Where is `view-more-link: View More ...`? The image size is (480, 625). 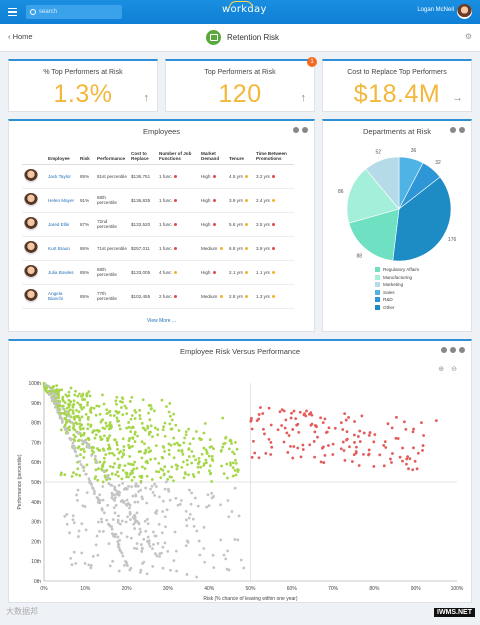
view-more-link: View More ... is located at coordinates (162, 321).